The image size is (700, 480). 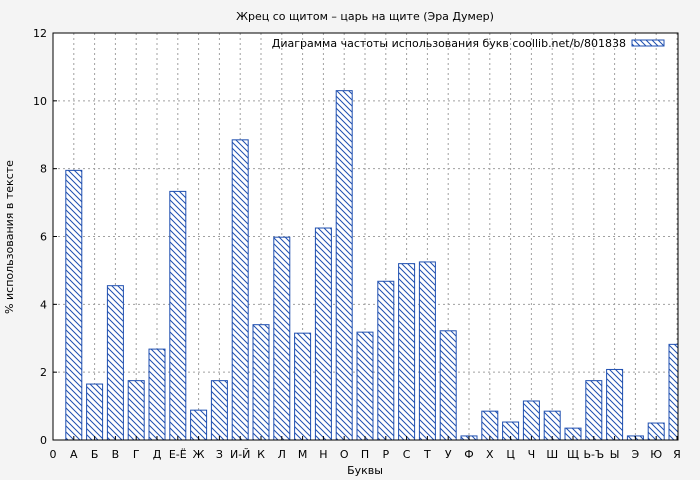 I want to click on x-tick-label: Ц, so click(x=510, y=454).